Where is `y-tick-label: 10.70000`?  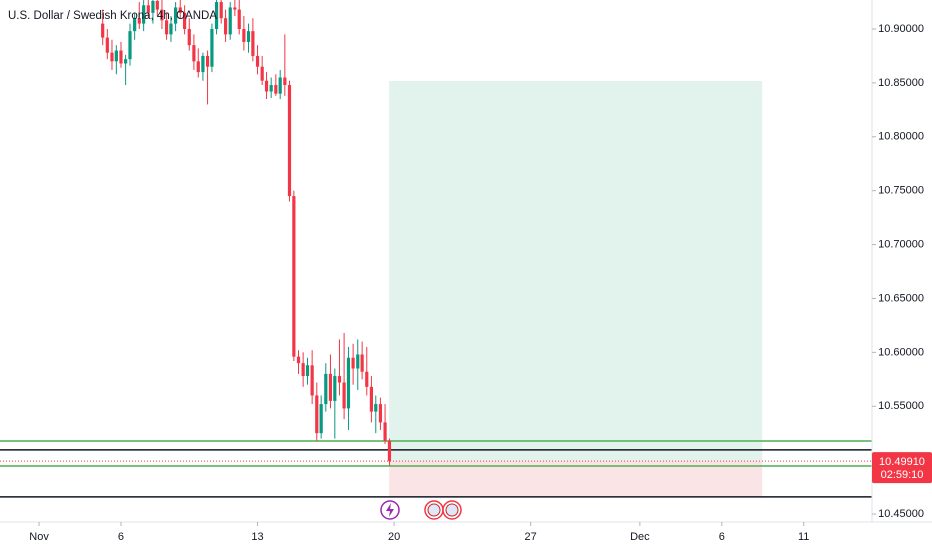 y-tick-label: 10.70000 is located at coordinates (901, 244).